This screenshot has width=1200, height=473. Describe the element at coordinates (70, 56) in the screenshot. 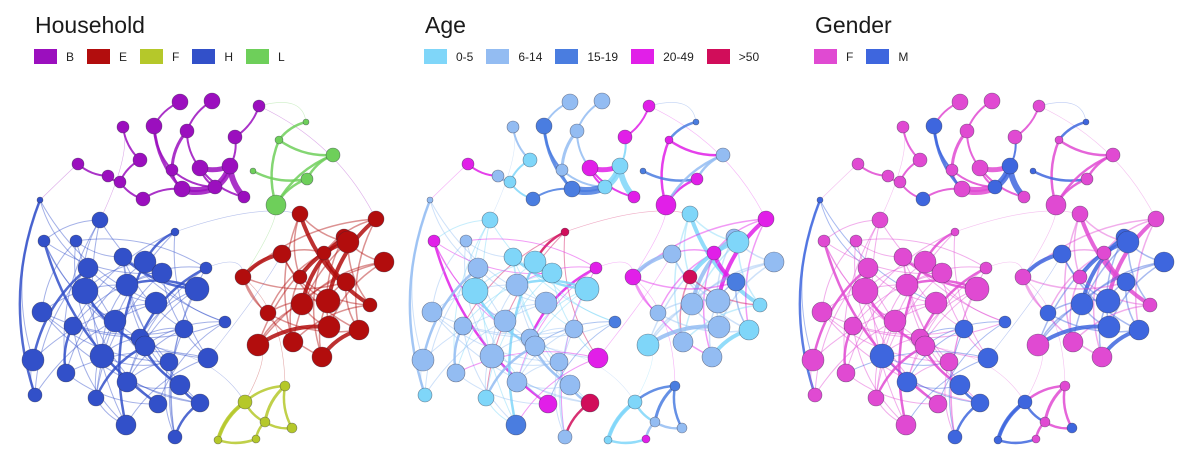

I see `legend-label: B` at that location.